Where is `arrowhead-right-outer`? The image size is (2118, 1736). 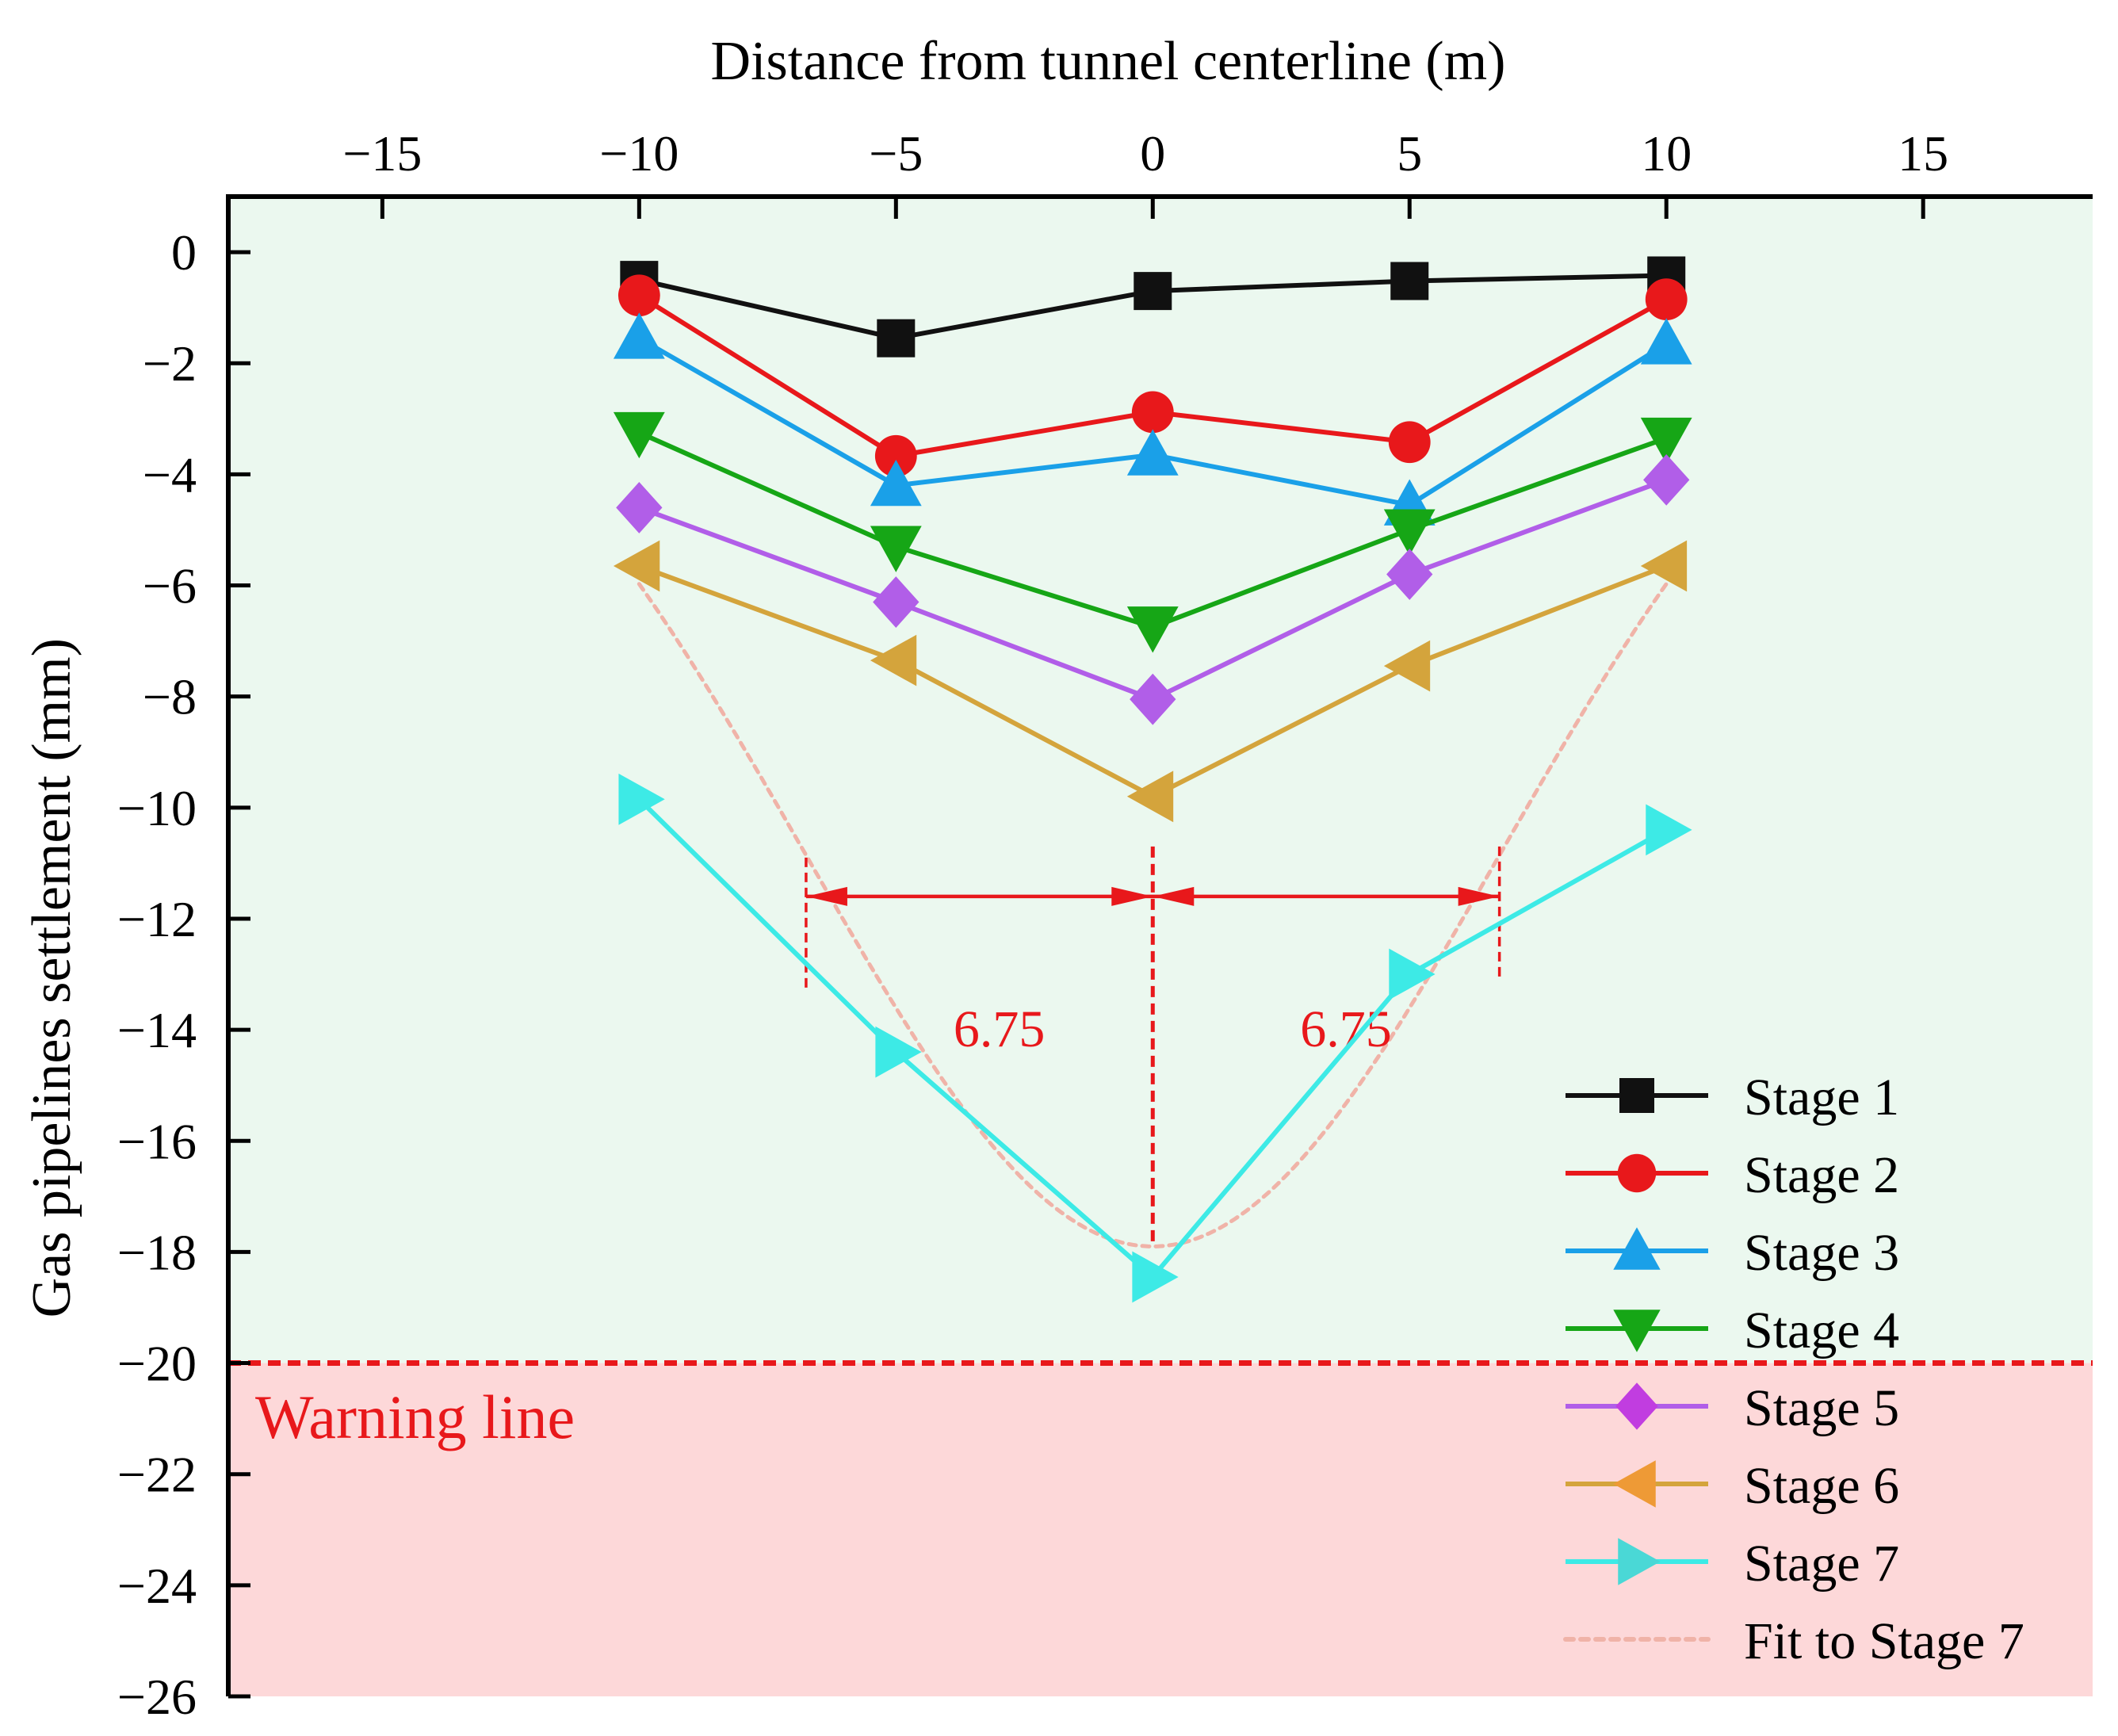 arrowhead-right-outer is located at coordinates (1479, 896).